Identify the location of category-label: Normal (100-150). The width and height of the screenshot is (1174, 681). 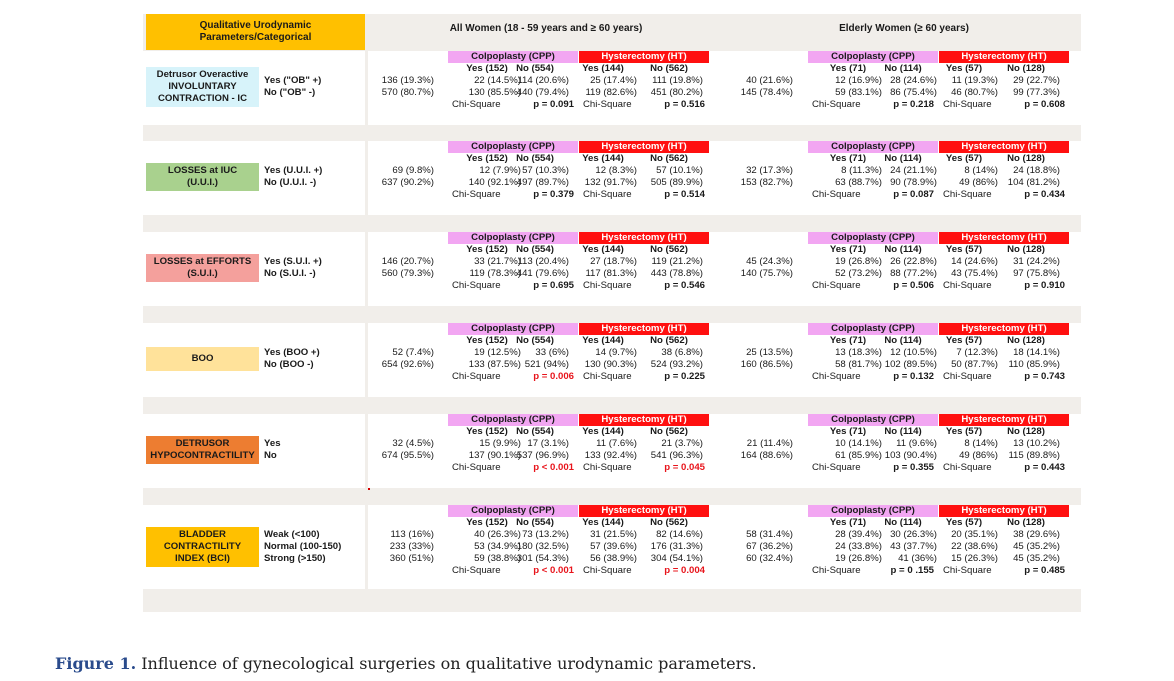
(303, 546).